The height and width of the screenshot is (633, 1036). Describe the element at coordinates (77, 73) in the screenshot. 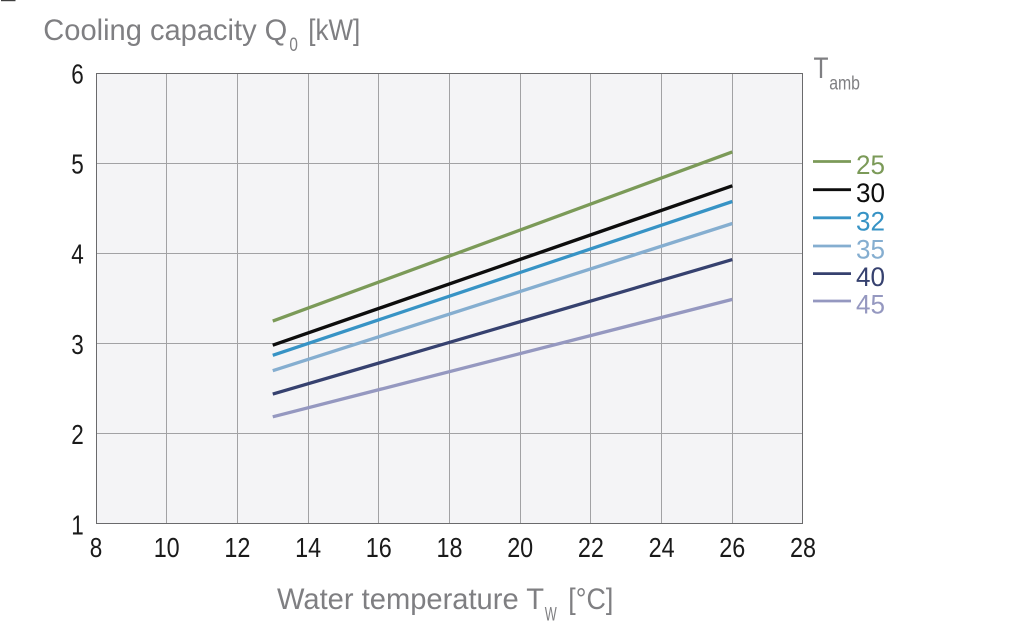

I see `svg-text: 6` at that location.